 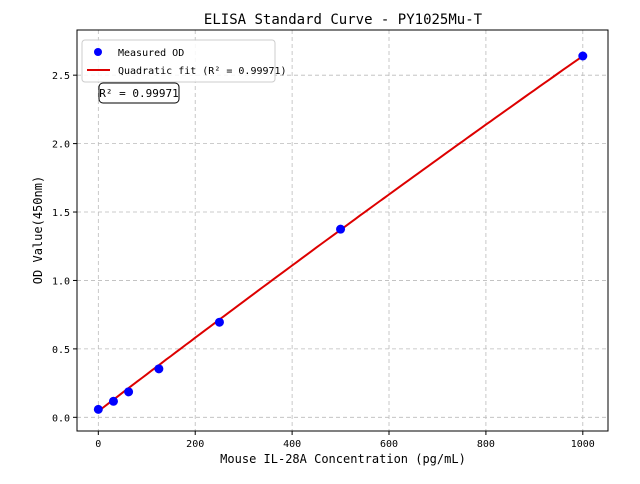 I want to click on legend: Measured OD Quadratic fit (R² = 0.99971), so click(x=184, y=61).